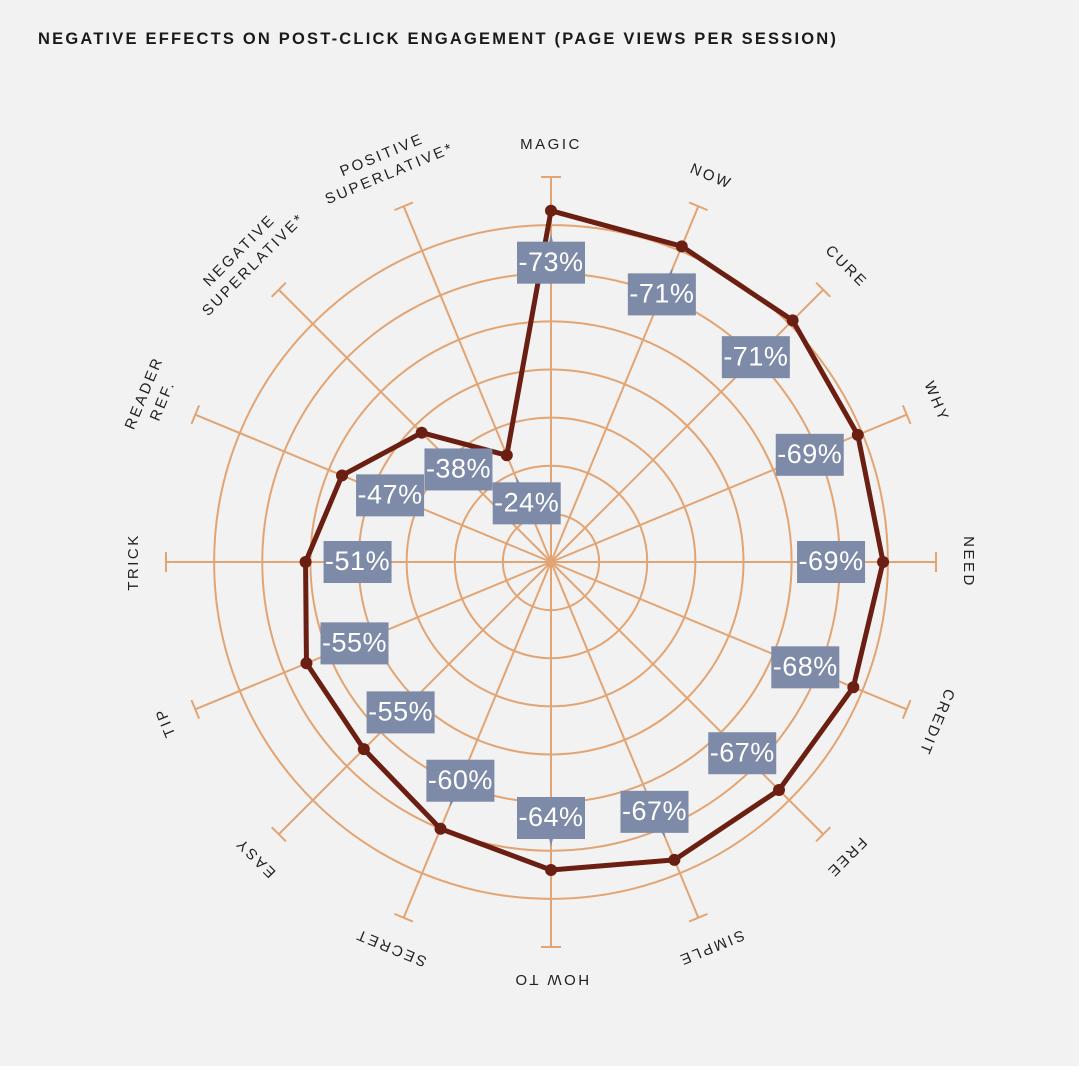  I want to click on value-label: -60%, so click(460, 780).